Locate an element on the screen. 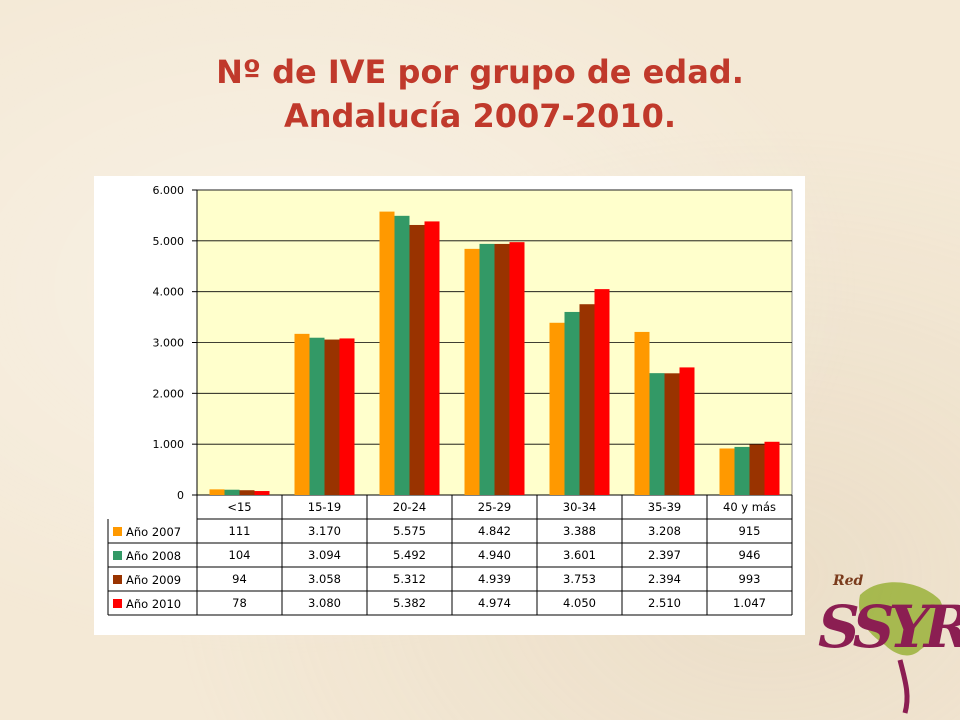  legend-label: Año 2008 is located at coordinates (153, 556).